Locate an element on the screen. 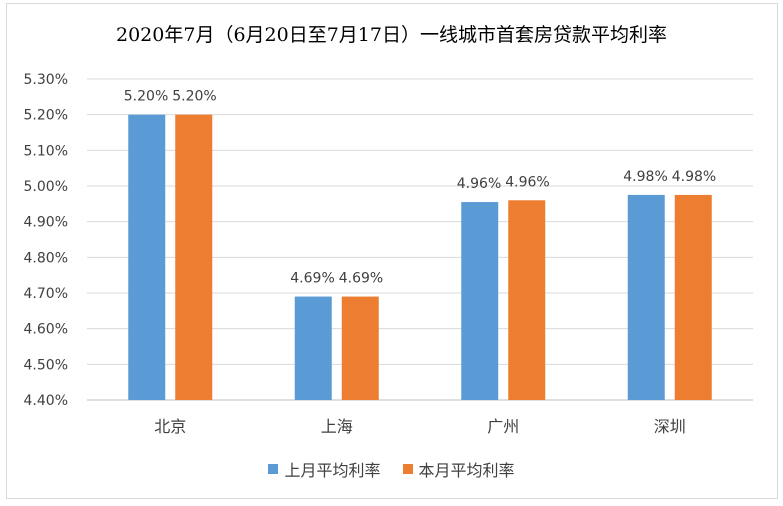 The image size is (783, 506). y-tick-label: 4.60% is located at coordinates (46, 330).